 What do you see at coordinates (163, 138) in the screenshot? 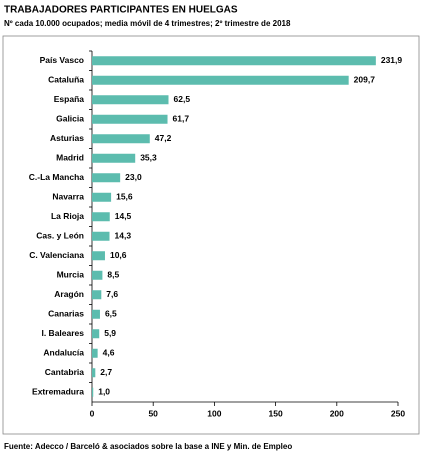
I see `value-label: 47,2` at bounding box center [163, 138].